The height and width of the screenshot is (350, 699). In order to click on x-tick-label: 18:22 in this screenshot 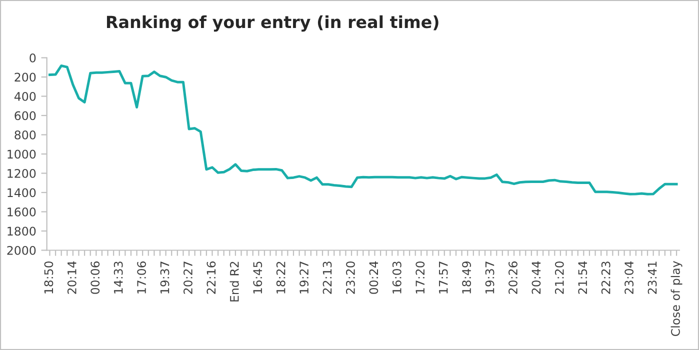, I will do `click(281, 278)`.